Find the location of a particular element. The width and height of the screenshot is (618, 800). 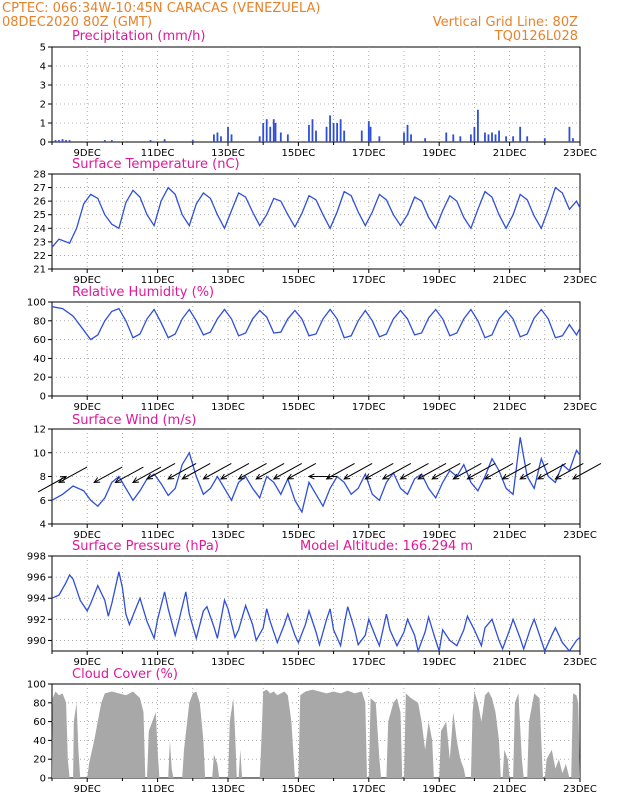

pressure-xtick-label: 19DEC is located at coordinates (439, 662).